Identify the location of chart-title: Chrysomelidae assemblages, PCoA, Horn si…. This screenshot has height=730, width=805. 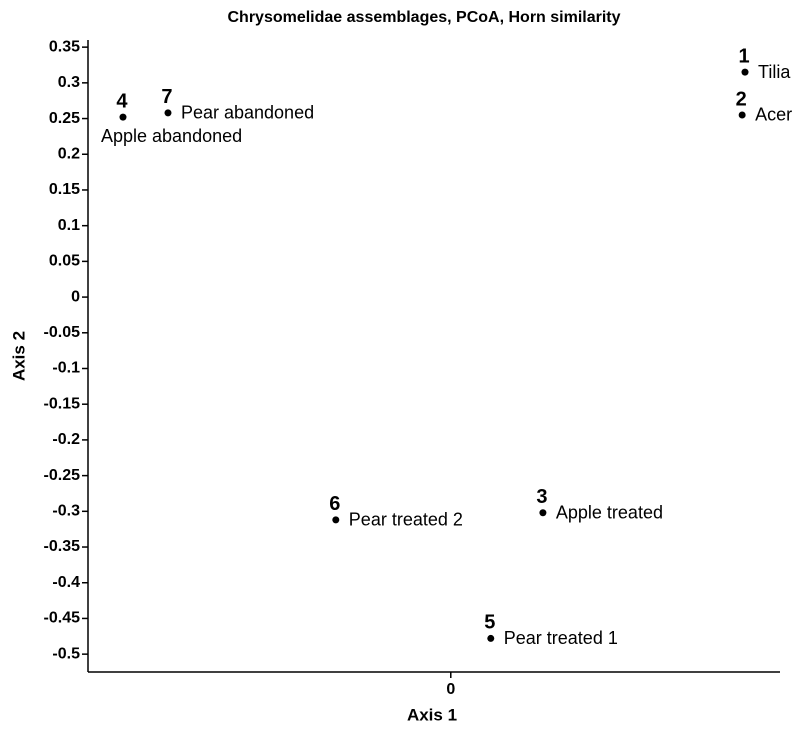
(423, 17).